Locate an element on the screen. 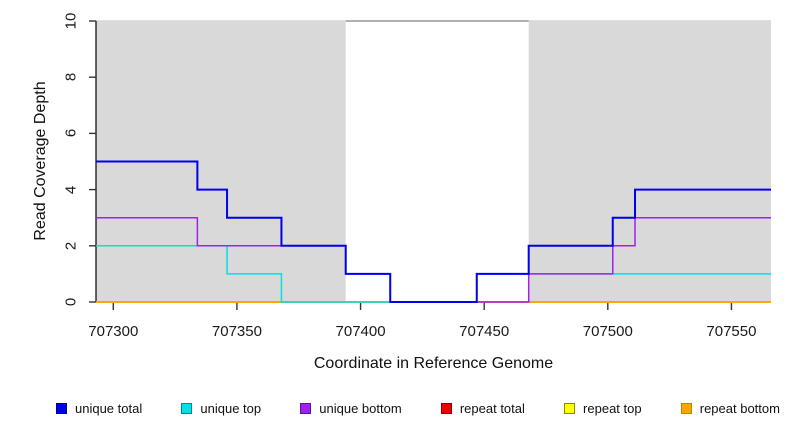  y-axis-title: Read Coverage Depth is located at coordinates (40, 161).